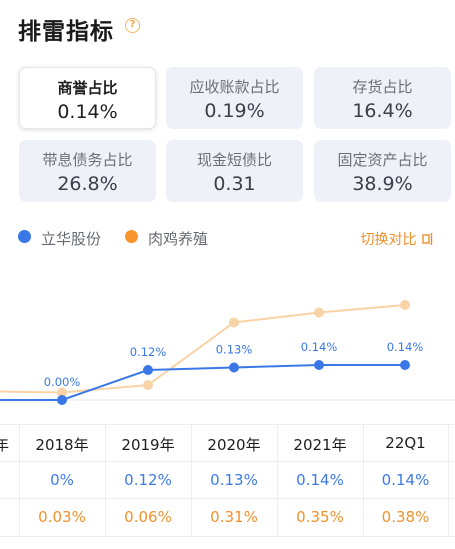 This screenshot has width=455, height=549. What do you see at coordinates (388, 240) in the screenshot?
I see `switch-compare-label: 切换对比` at bounding box center [388, 240].